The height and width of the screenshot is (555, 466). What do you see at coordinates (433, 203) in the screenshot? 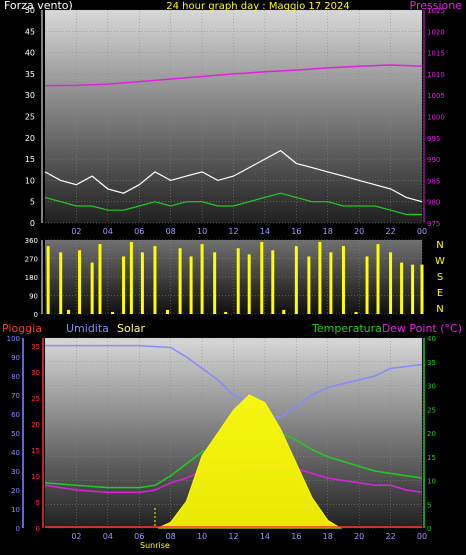
I see `y-right-tick-label: 980` at bounding box center [433, 203].